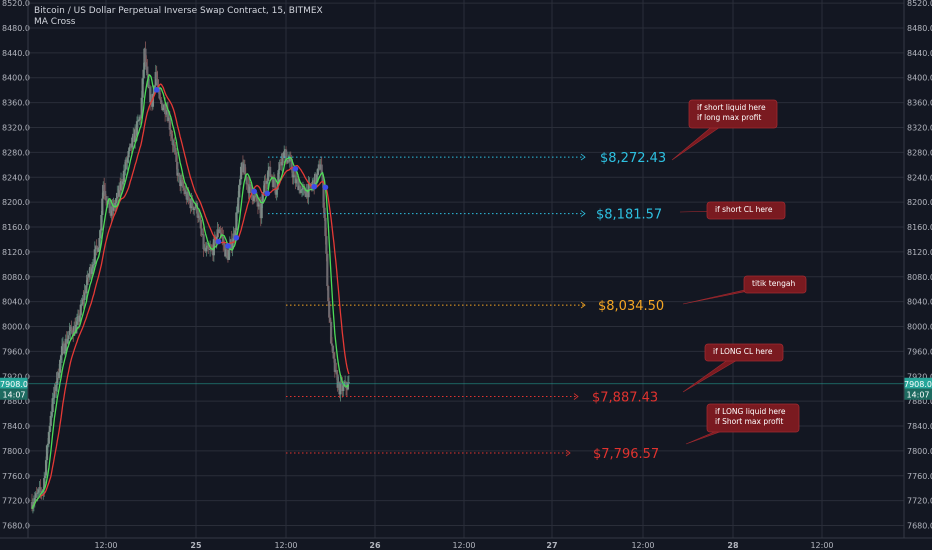 This screenshot has width=932, height=550. Describe the element at coordinates (16, 128) in the screenshot. I see `y-tick-label-left: 8320.0` at that location.